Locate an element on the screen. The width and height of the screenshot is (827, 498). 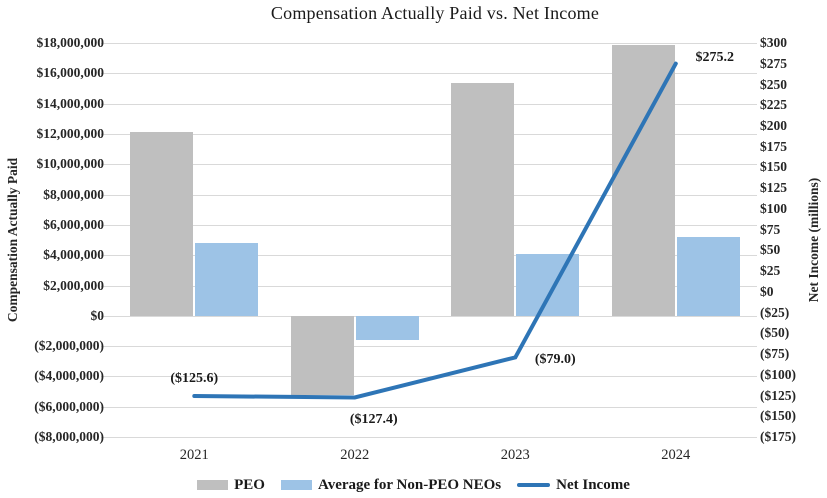
right-axis-tick-label: ($75) is located at coordinates (775, 354).